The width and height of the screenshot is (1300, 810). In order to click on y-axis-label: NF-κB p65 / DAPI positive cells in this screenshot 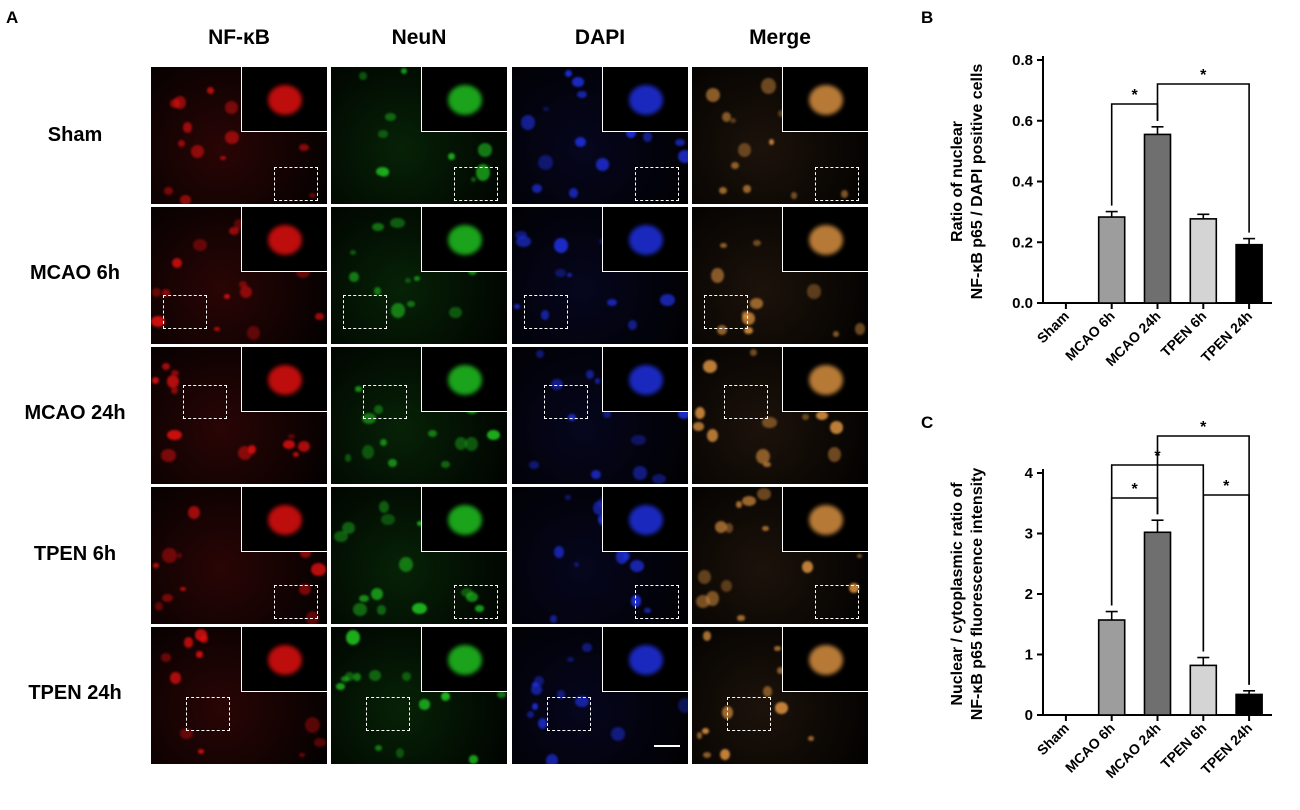, I will do `click(977, 182)`.